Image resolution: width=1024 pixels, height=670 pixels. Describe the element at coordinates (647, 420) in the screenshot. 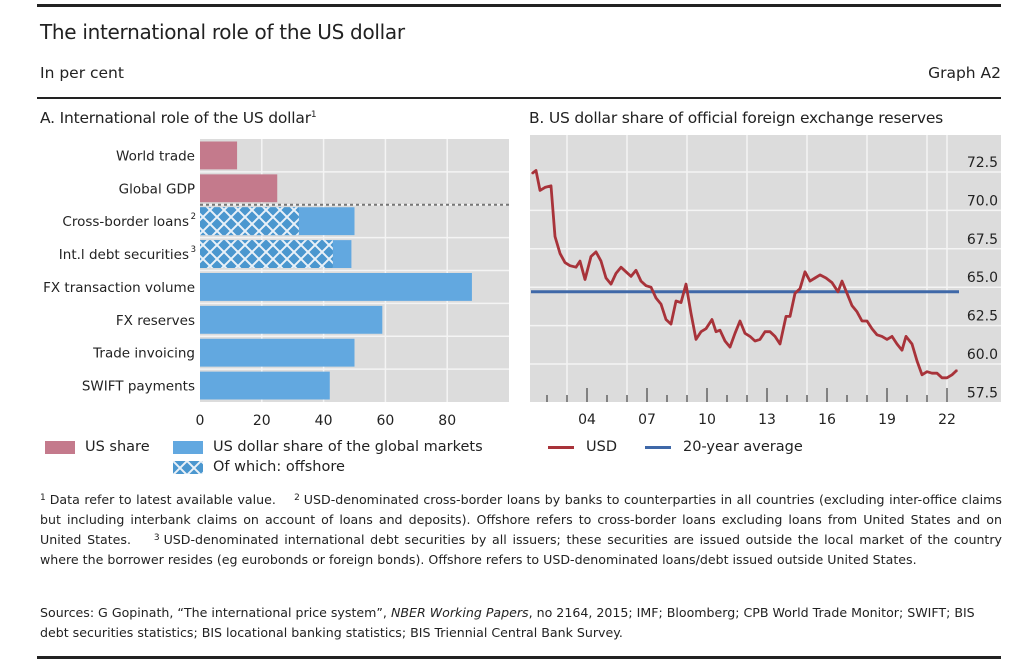

I see `x-tick-label: 07` at that location.